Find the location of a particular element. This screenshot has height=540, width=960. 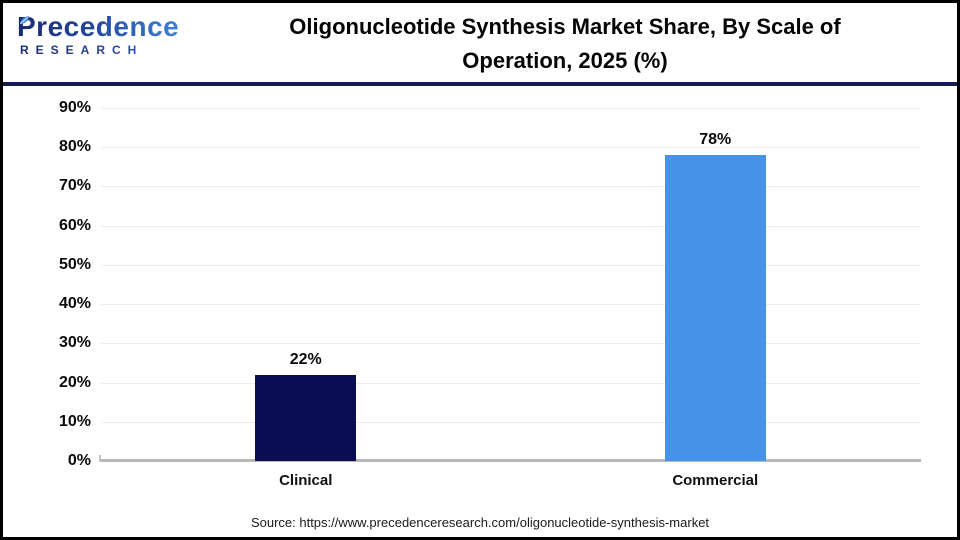

brand-logo-wordmark: Precedence is located at coordinates (102, 27).